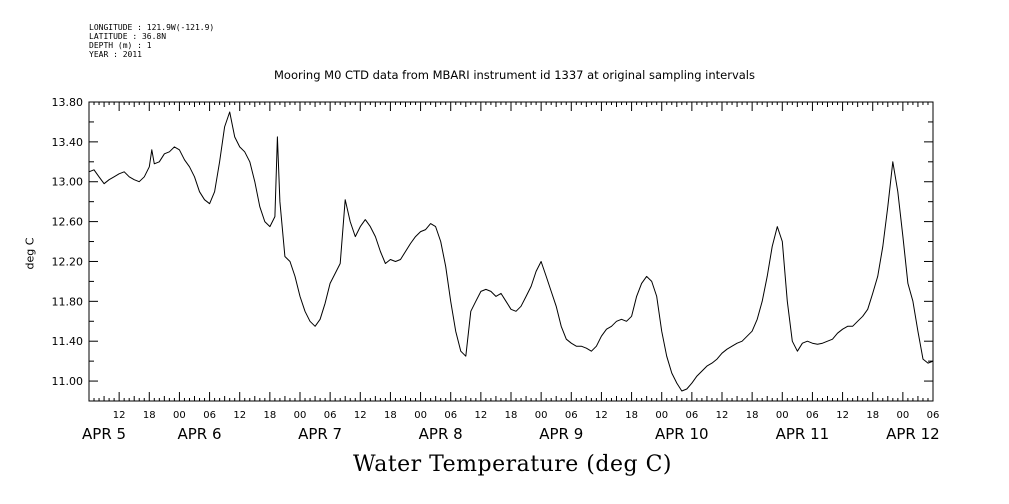 Image resolution: width=1009 pixels, height=504 pixels. I want to click on y-tick-label: 12.60, so click(68, 222).